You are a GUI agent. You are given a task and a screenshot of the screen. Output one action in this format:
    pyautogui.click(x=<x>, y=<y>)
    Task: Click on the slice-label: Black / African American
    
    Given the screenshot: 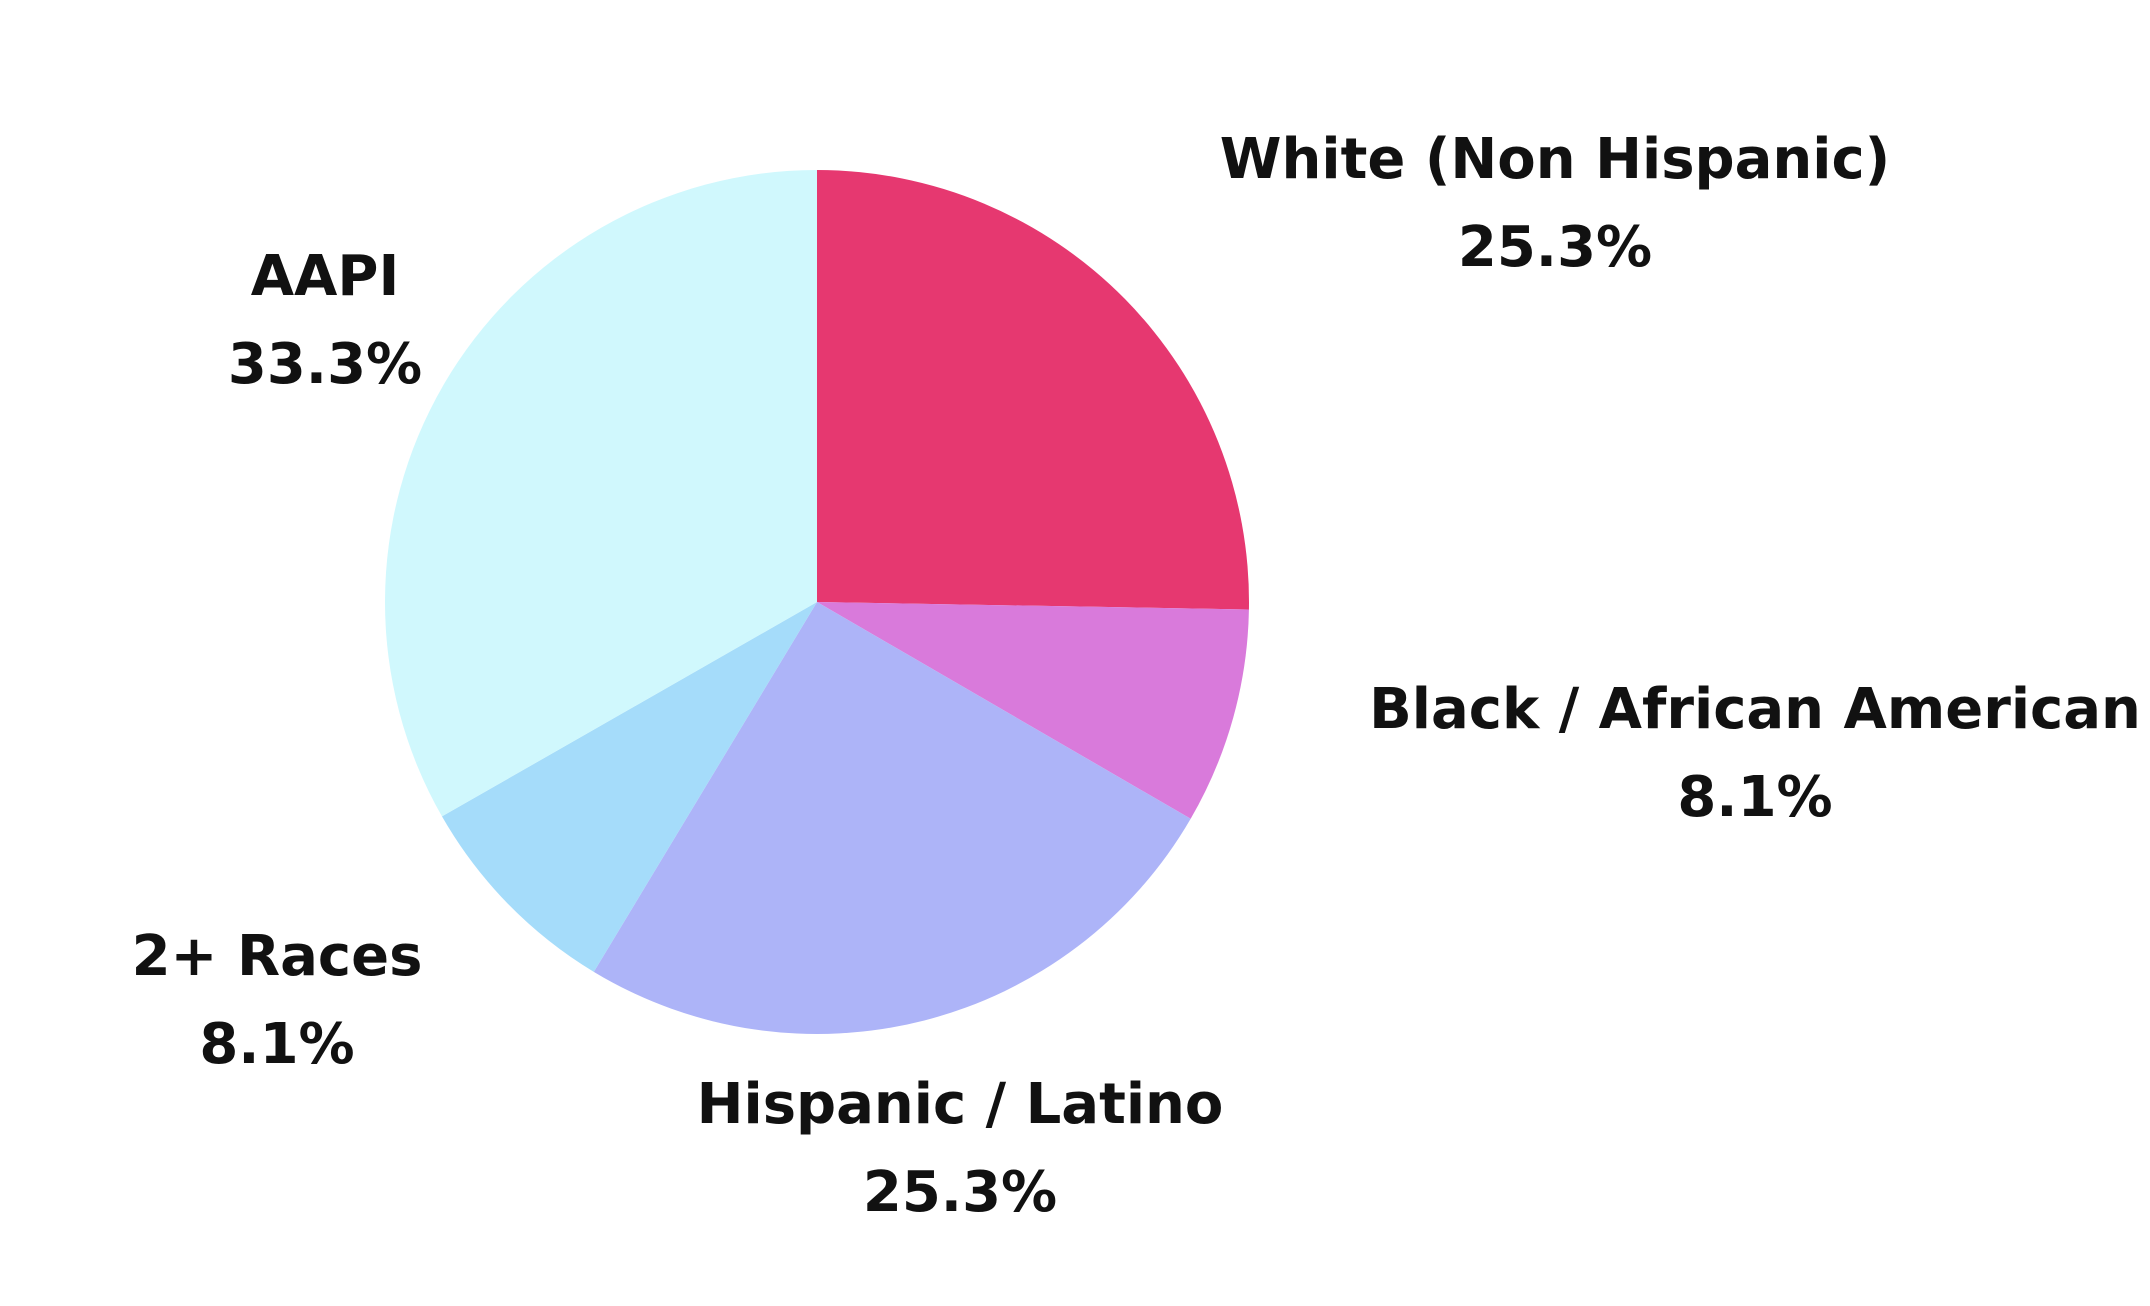 What is the action you would take?
    pyautogui.click(x=1755, y=709)
    